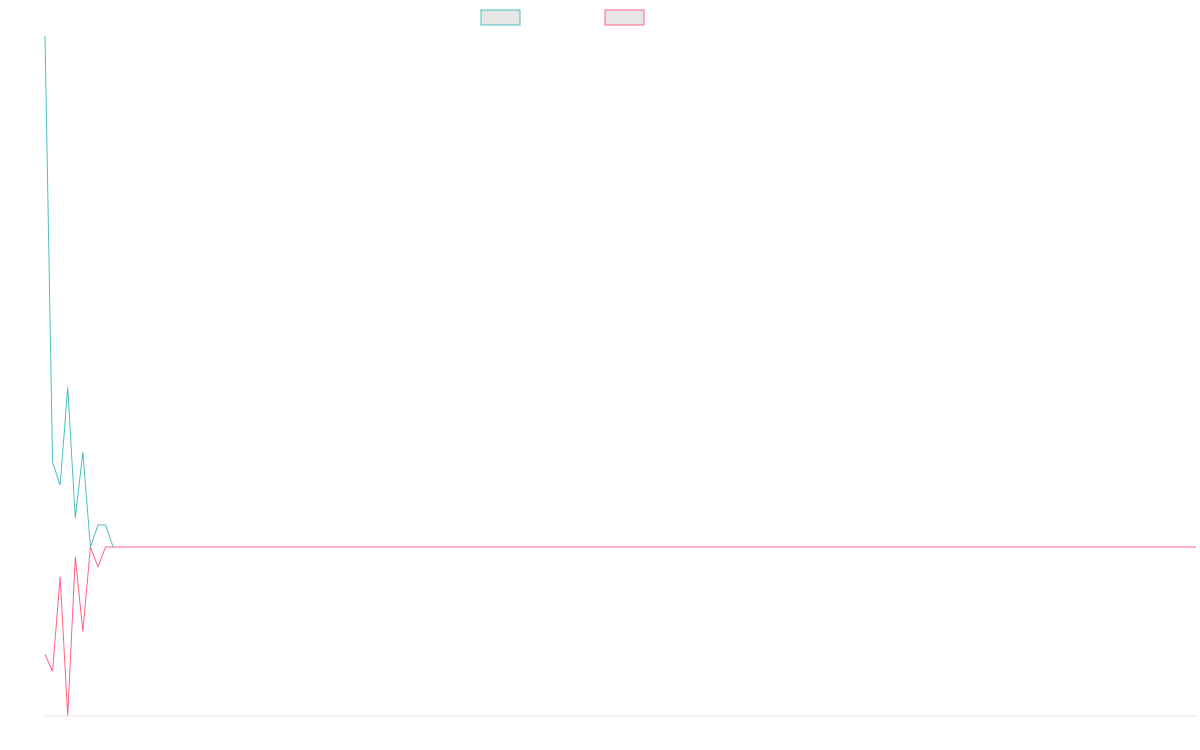 The width and height of the screenshot is (1200, 750). What do you see at coordinates (562, 17) in the screenshot?
I see `legend` at bounding box center [562, 17].